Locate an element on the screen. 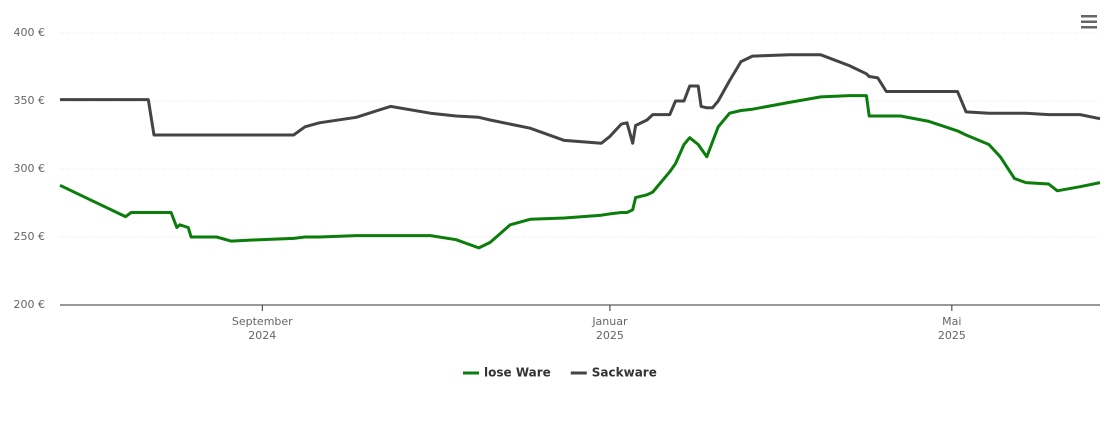 Image resolution: width=1110 pixels, height=423 pixels. y-tick-label: 400 € is located at coordinates (30, 32).